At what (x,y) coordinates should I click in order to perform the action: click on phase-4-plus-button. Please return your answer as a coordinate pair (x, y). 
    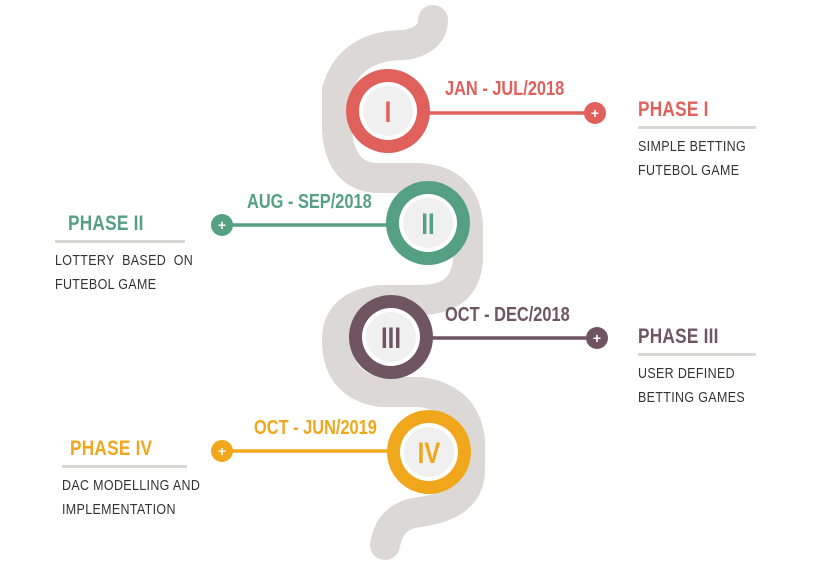
    Looking at the image, I should click on (222, 451).